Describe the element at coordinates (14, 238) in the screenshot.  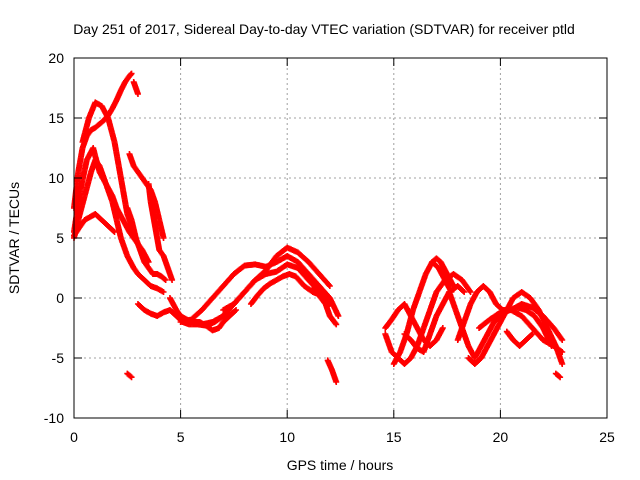
I see `y-axis-label: SDTVAR / TECUs` at that location.